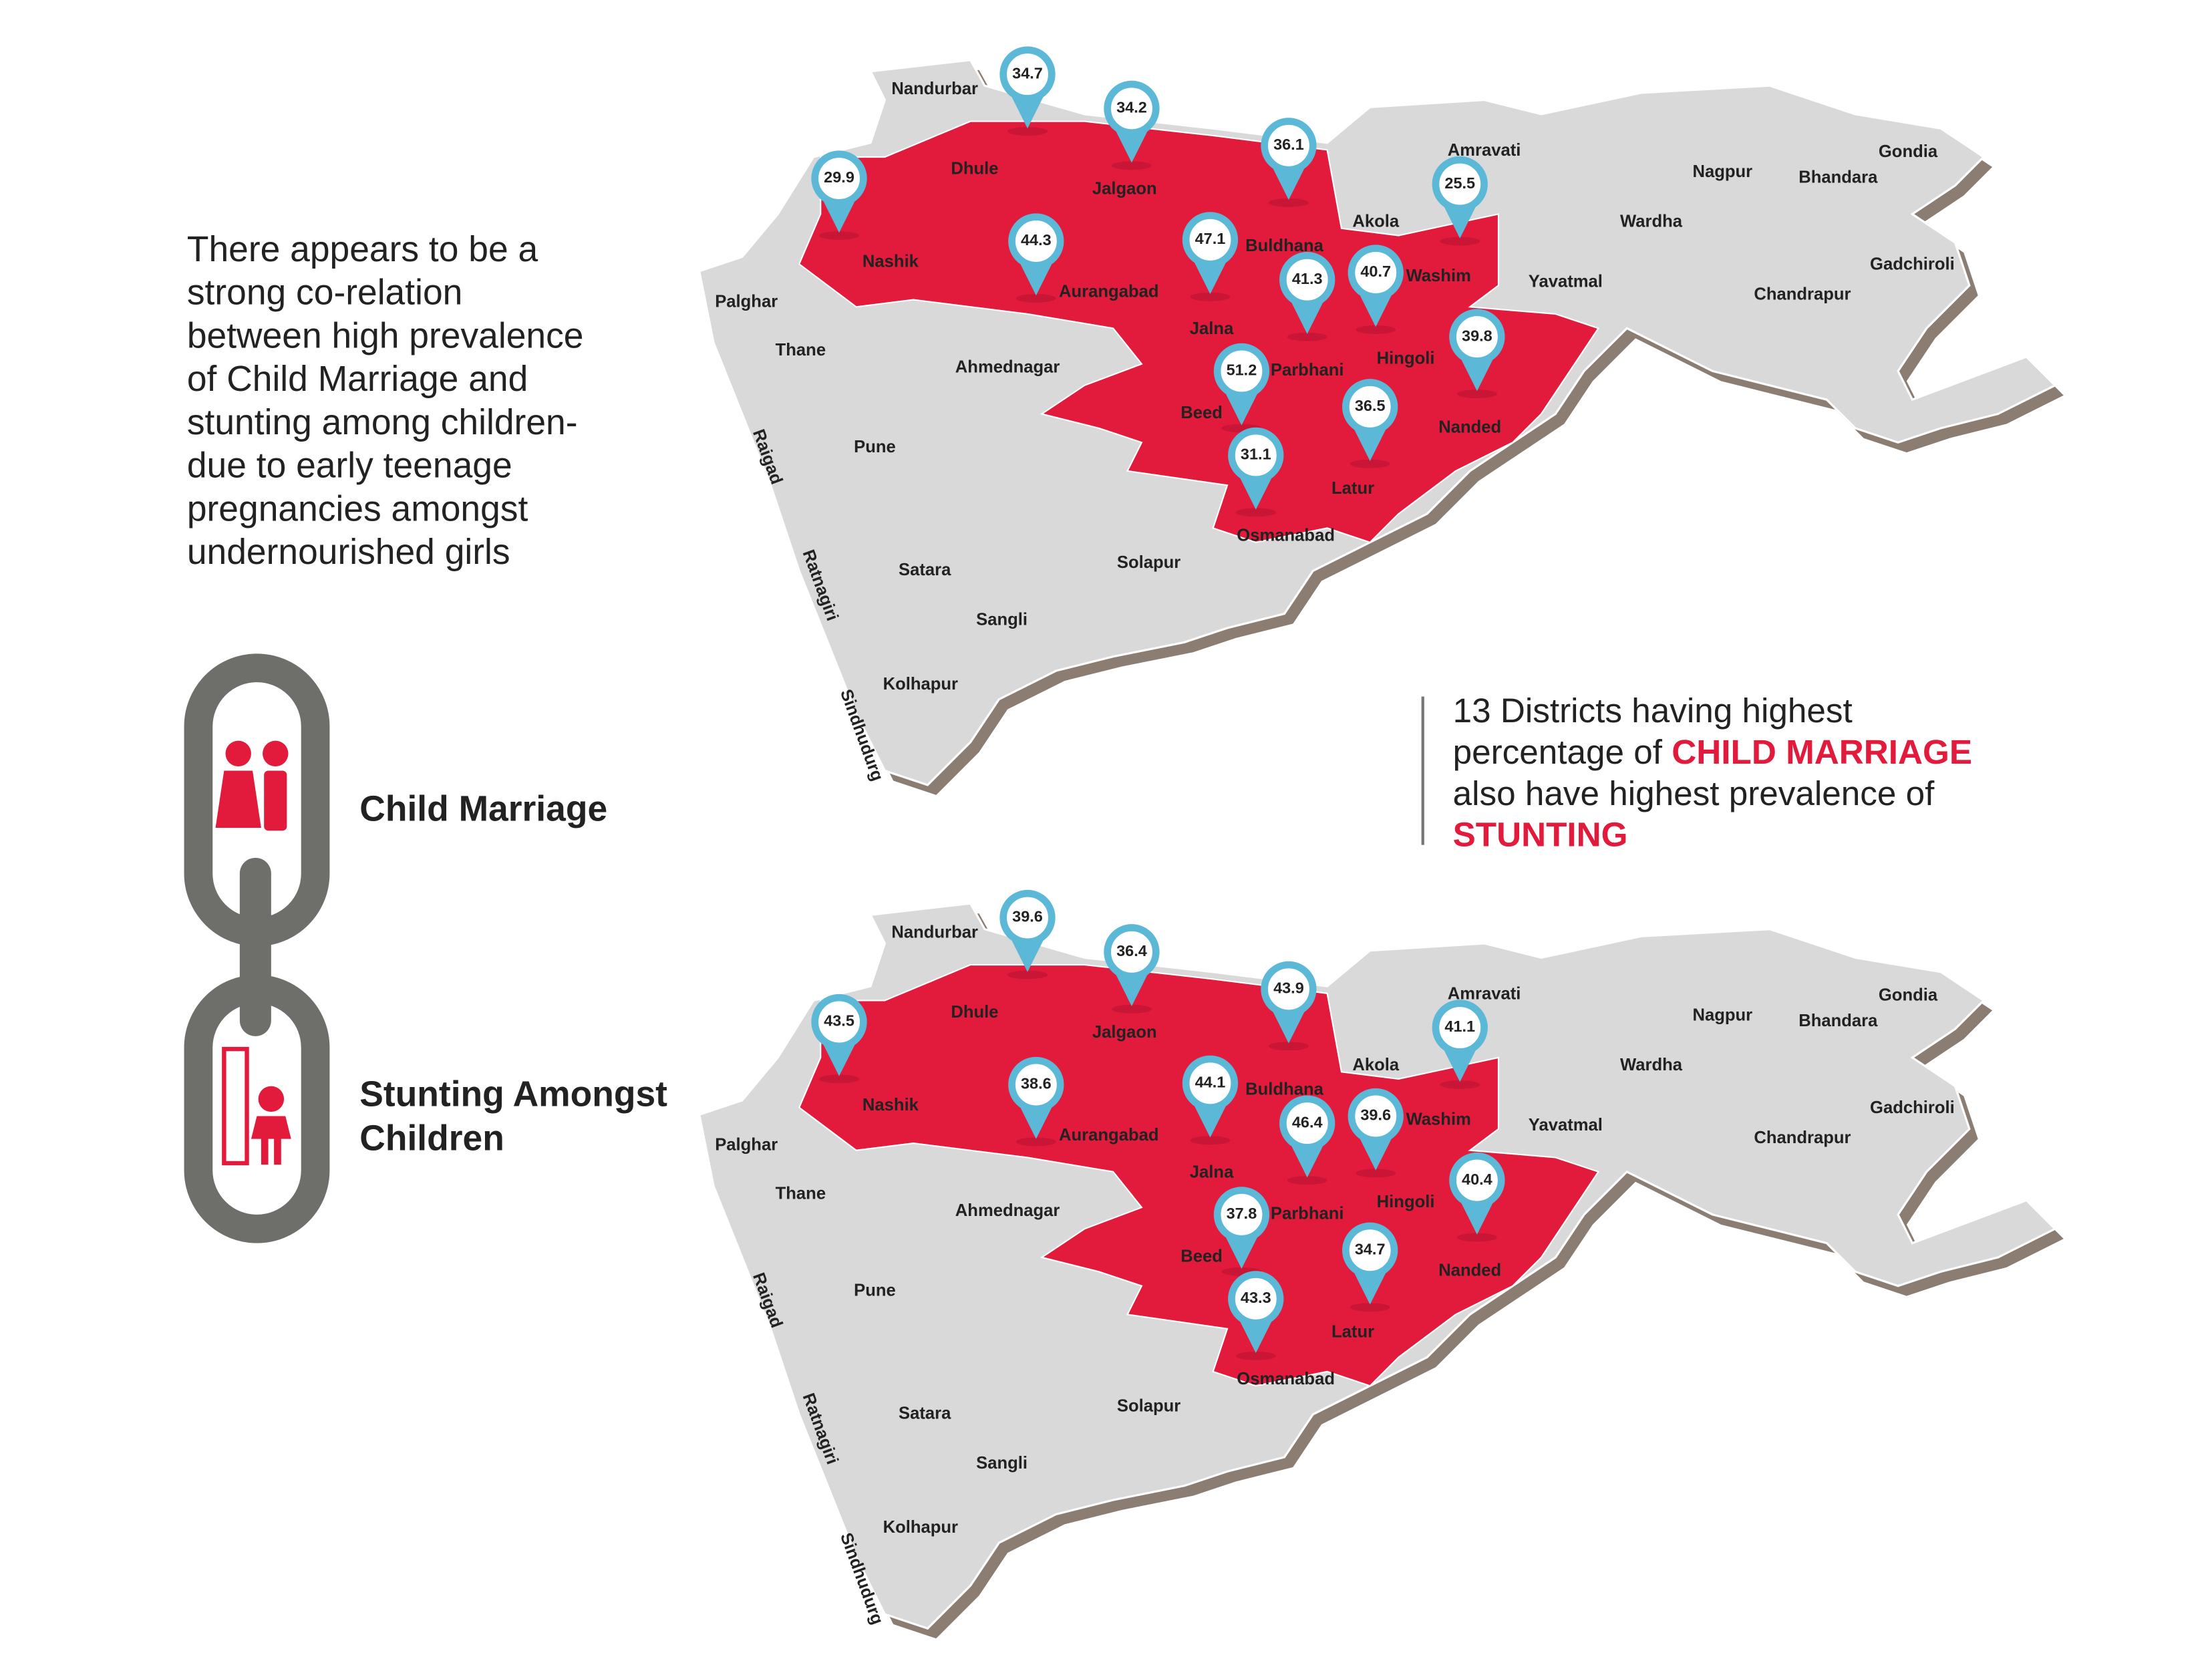 The image size is (2212, 1677). What do you see at coordinates (1912, 1107) in the screenshot?
I see `district-label: Gadchiroli` at bounding box center [1912, 1107].